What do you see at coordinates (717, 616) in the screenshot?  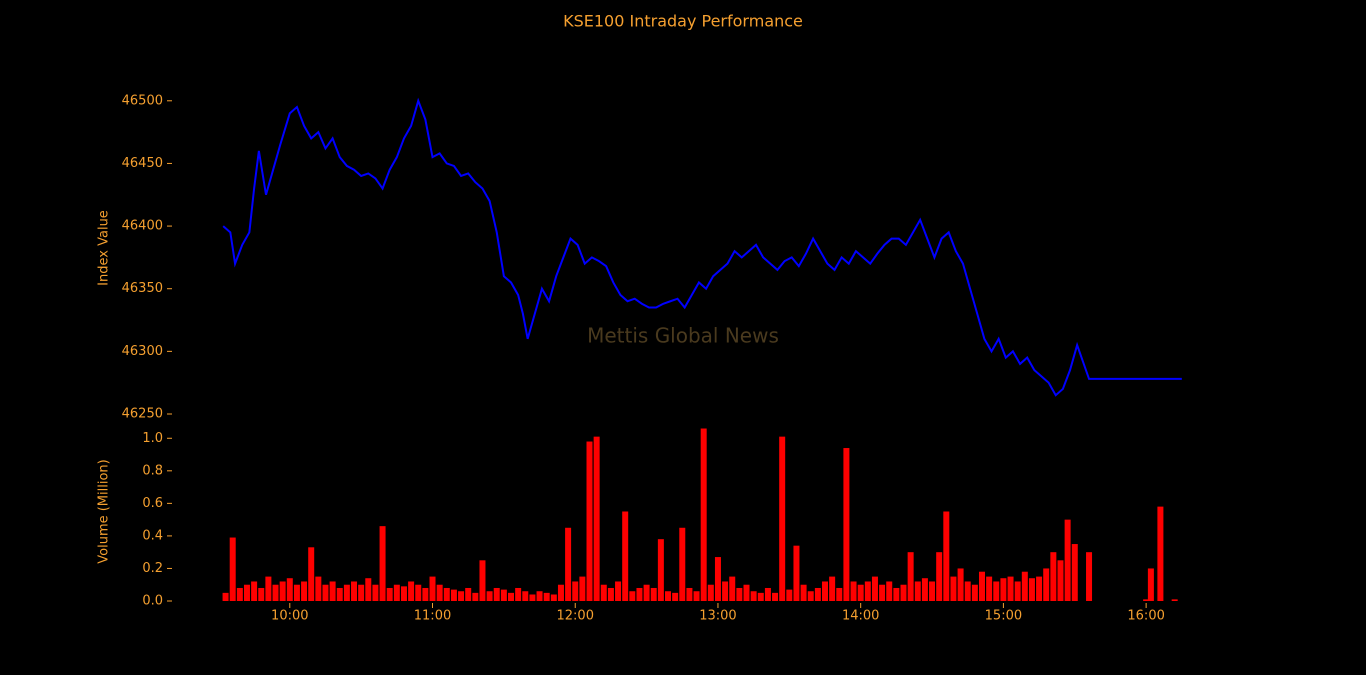 I see `x-tick-label: 13:00` at bounding box center [717, 616].